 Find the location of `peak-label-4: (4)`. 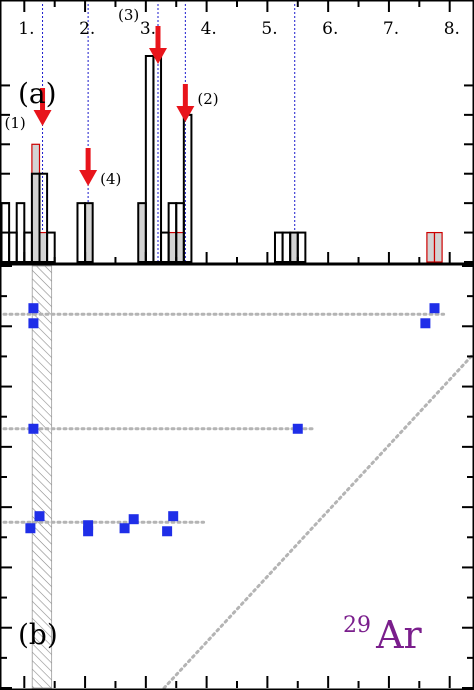

peak-label-4: (4) is located at coordinates (110, 179).